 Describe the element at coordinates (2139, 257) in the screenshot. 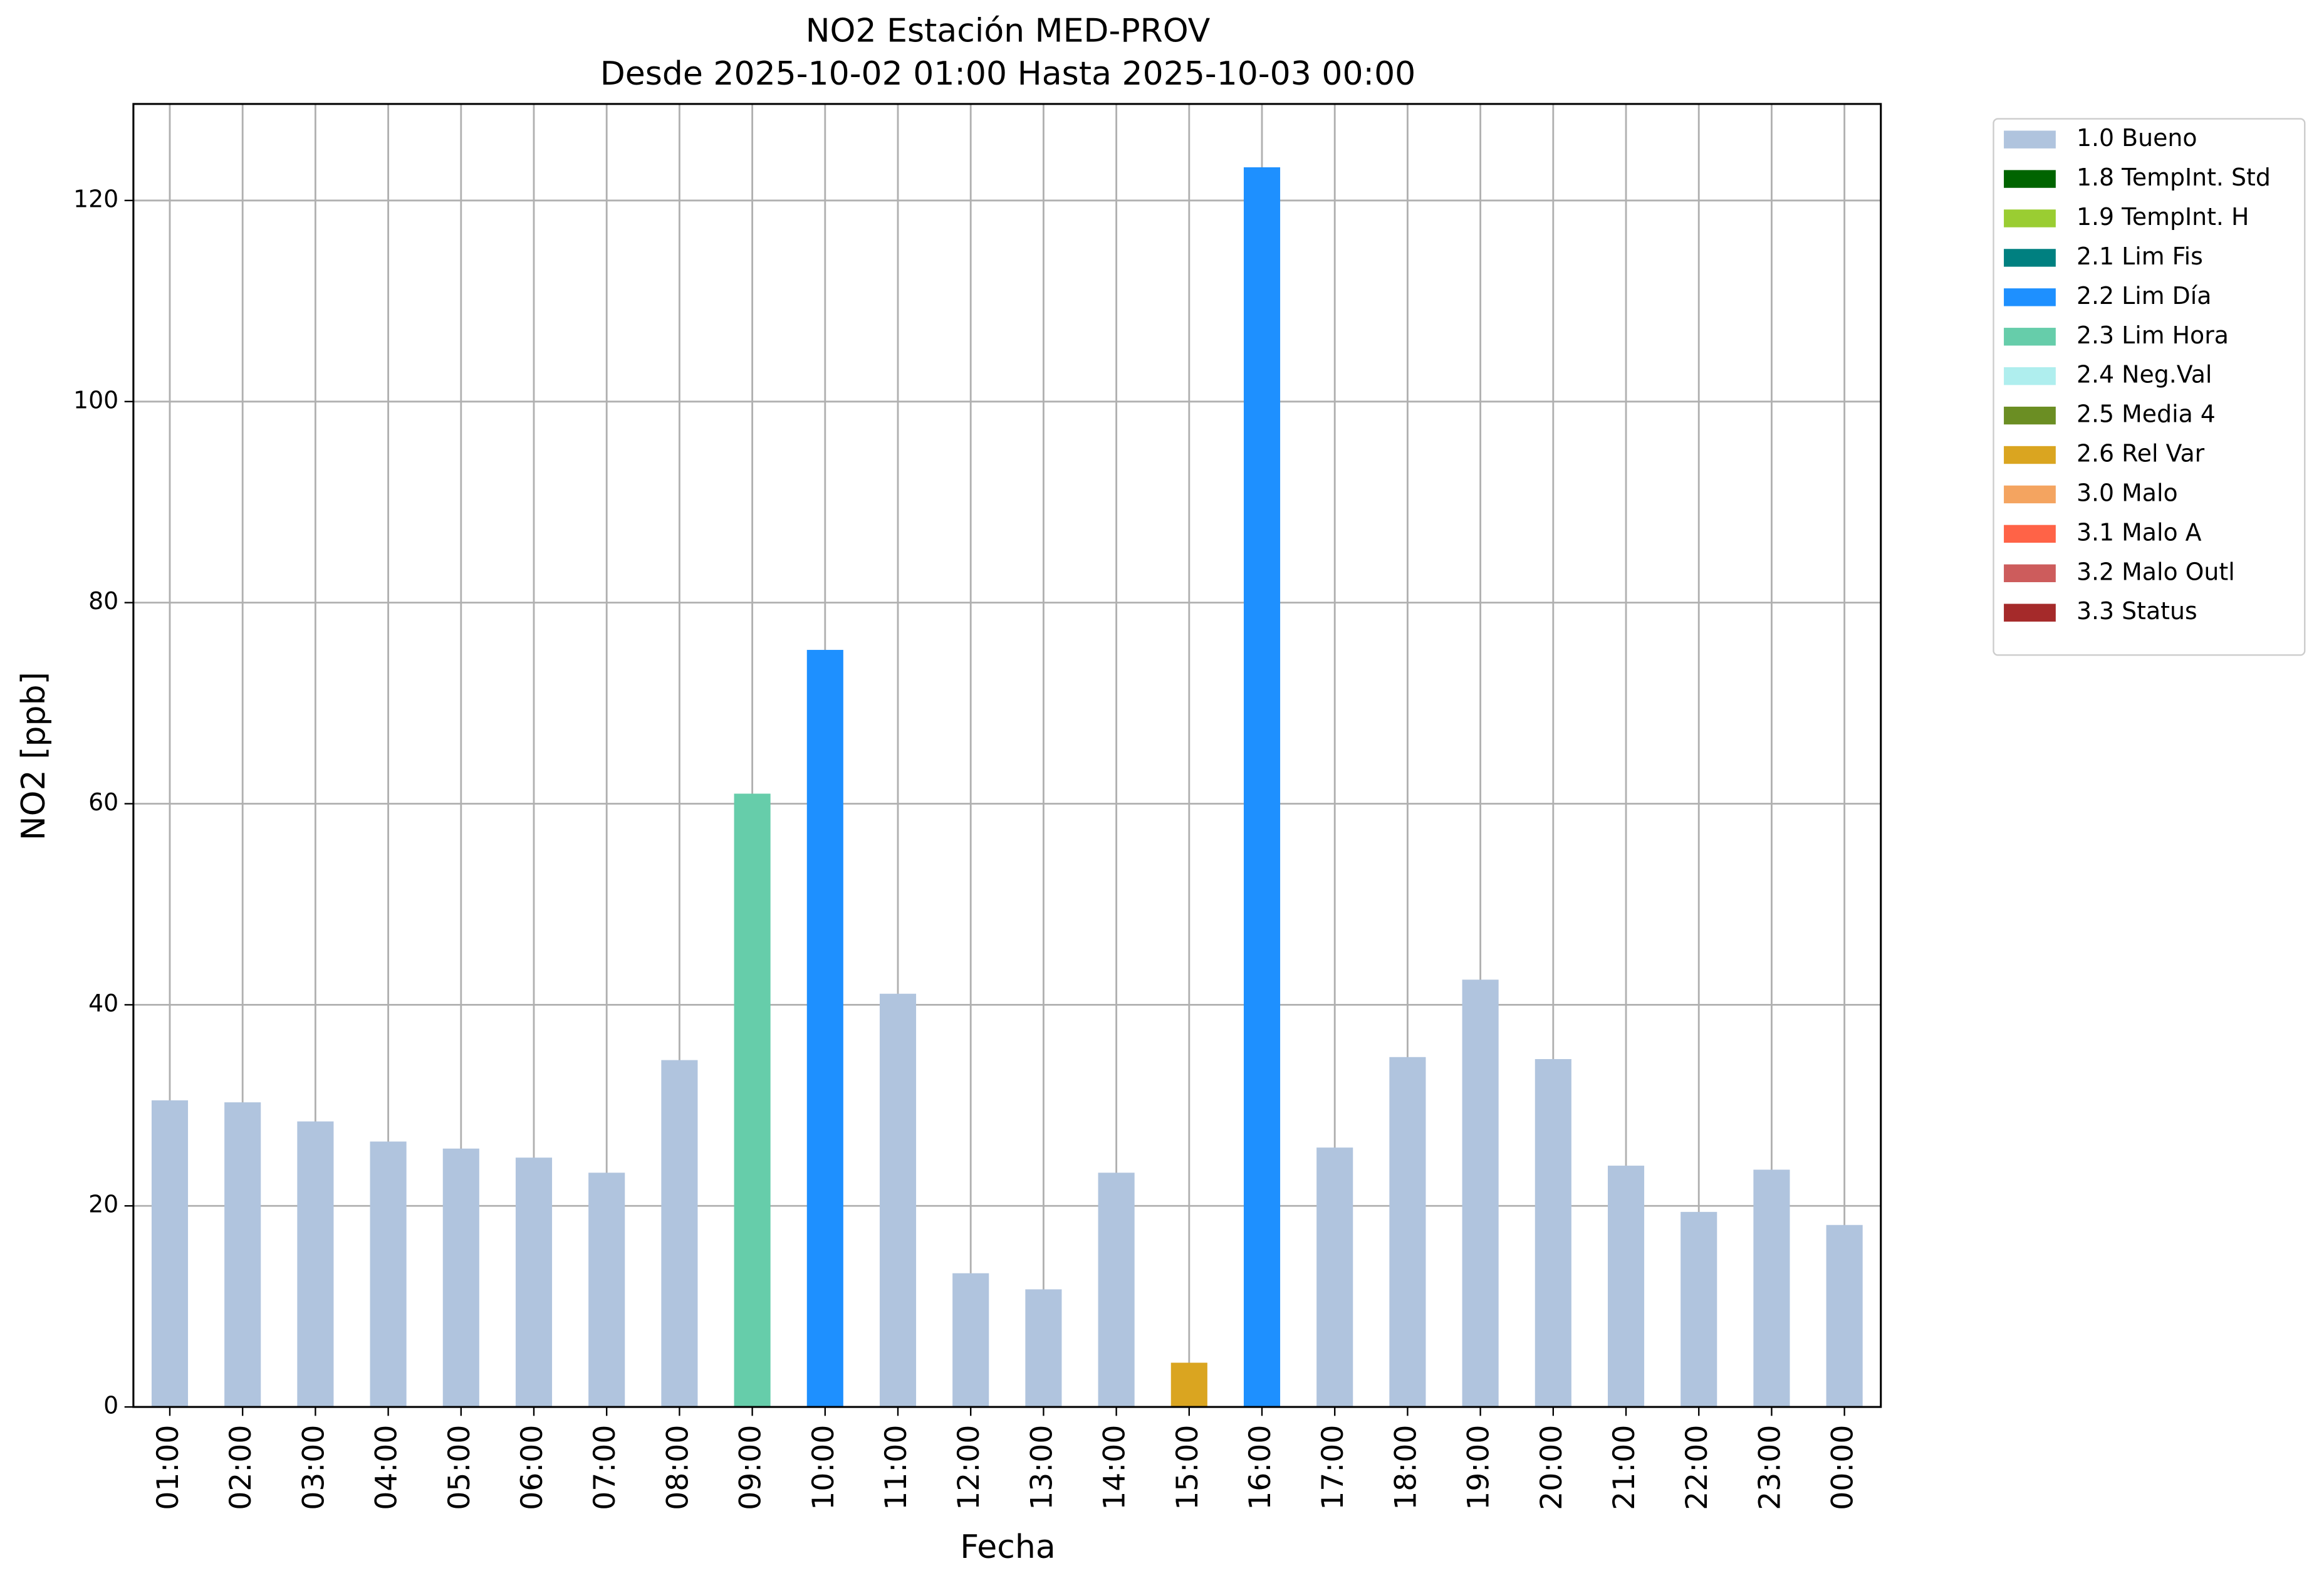

I see `legend-label: 2.1 Lim Fis` at that location.